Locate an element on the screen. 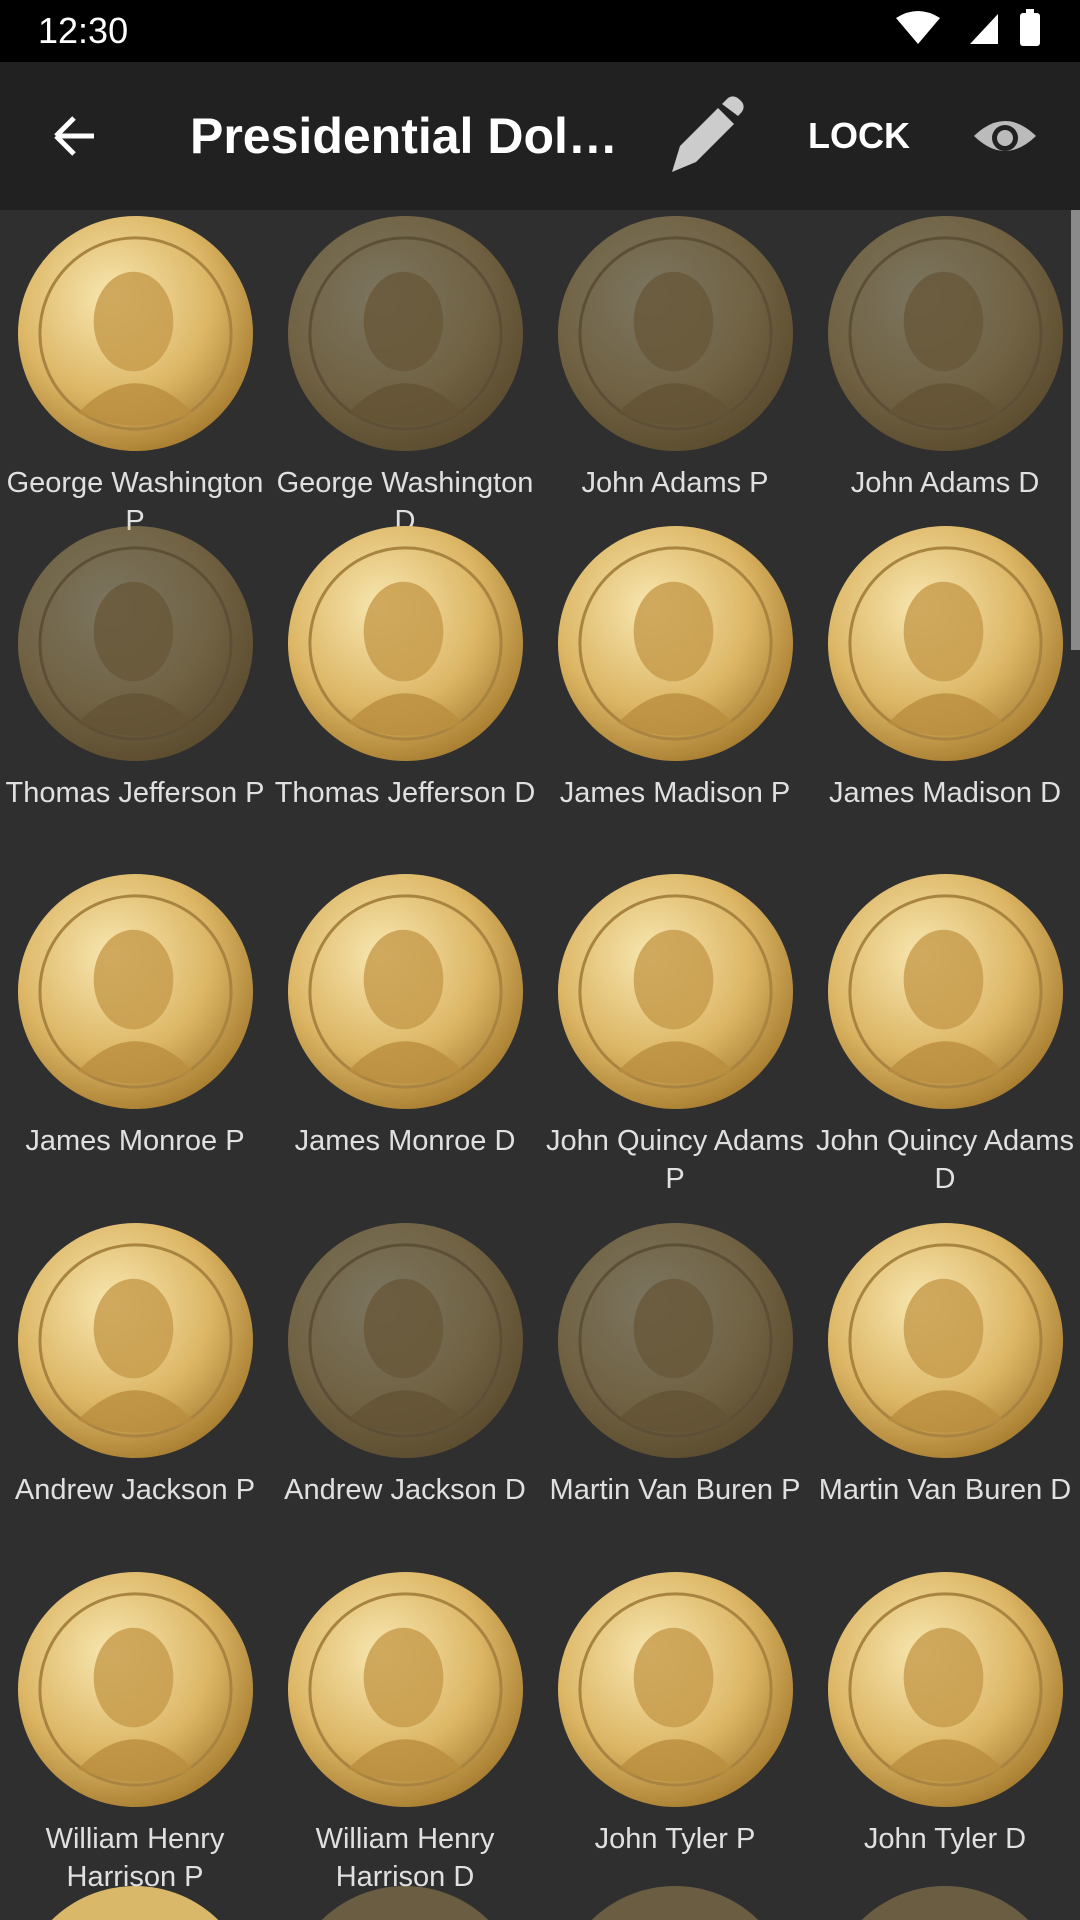 Image resolution: width=1080 pixels, height=1920 pixels. coin-label: Andrew Jackson P is located at coordinates (135, 1490).